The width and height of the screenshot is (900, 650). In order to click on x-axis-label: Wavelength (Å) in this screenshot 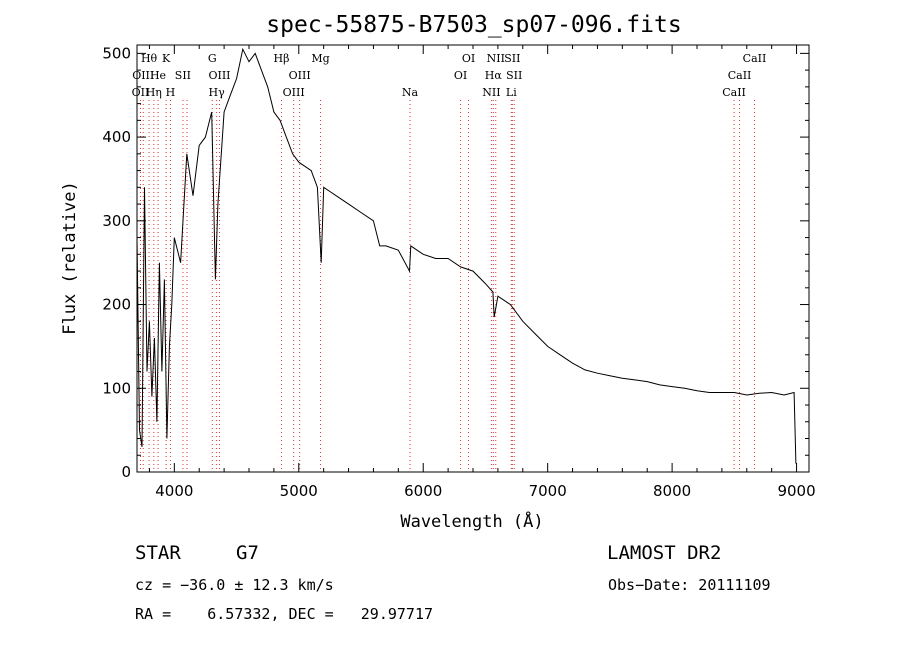, I will do `click(471, 521)`.